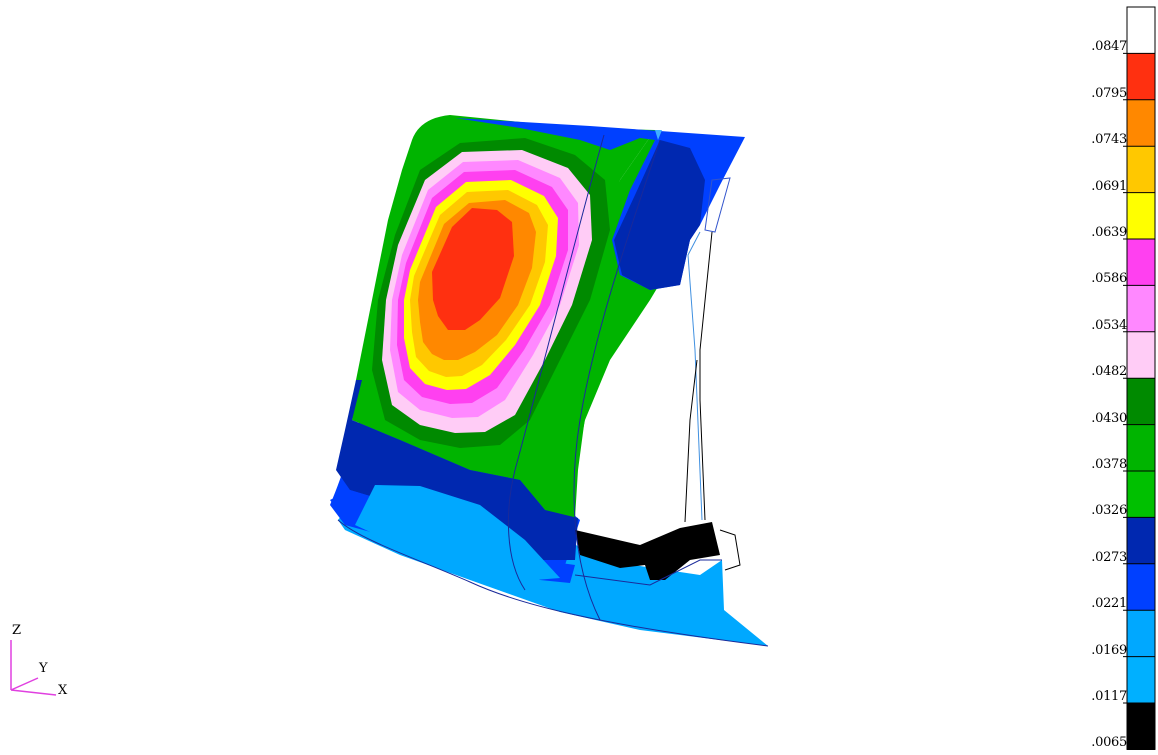  I want to click on legend-label: .0534, so click(1109, 325).